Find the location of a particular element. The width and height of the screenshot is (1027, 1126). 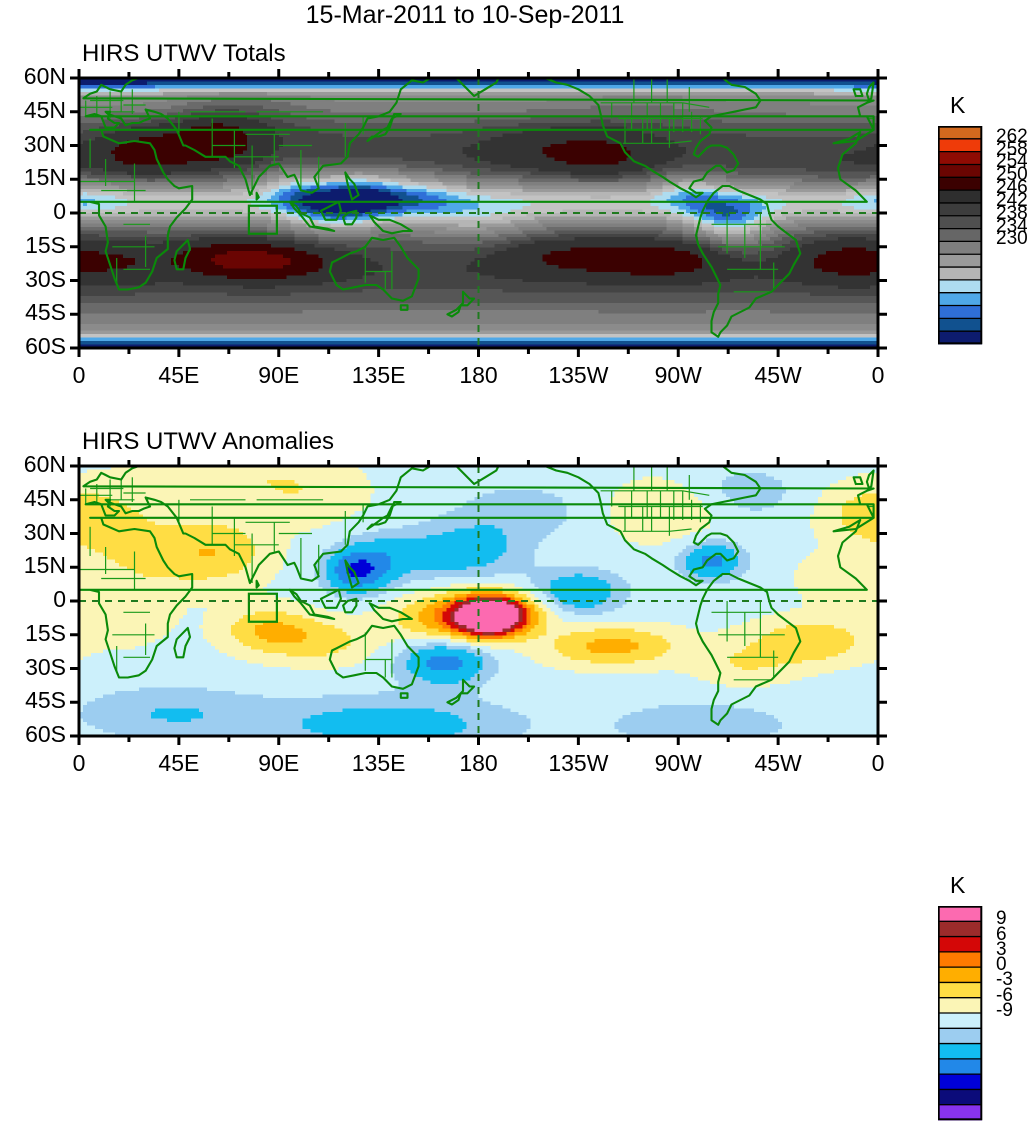

colorbar-units-anomalies: K is located at coordinates (958, 885).